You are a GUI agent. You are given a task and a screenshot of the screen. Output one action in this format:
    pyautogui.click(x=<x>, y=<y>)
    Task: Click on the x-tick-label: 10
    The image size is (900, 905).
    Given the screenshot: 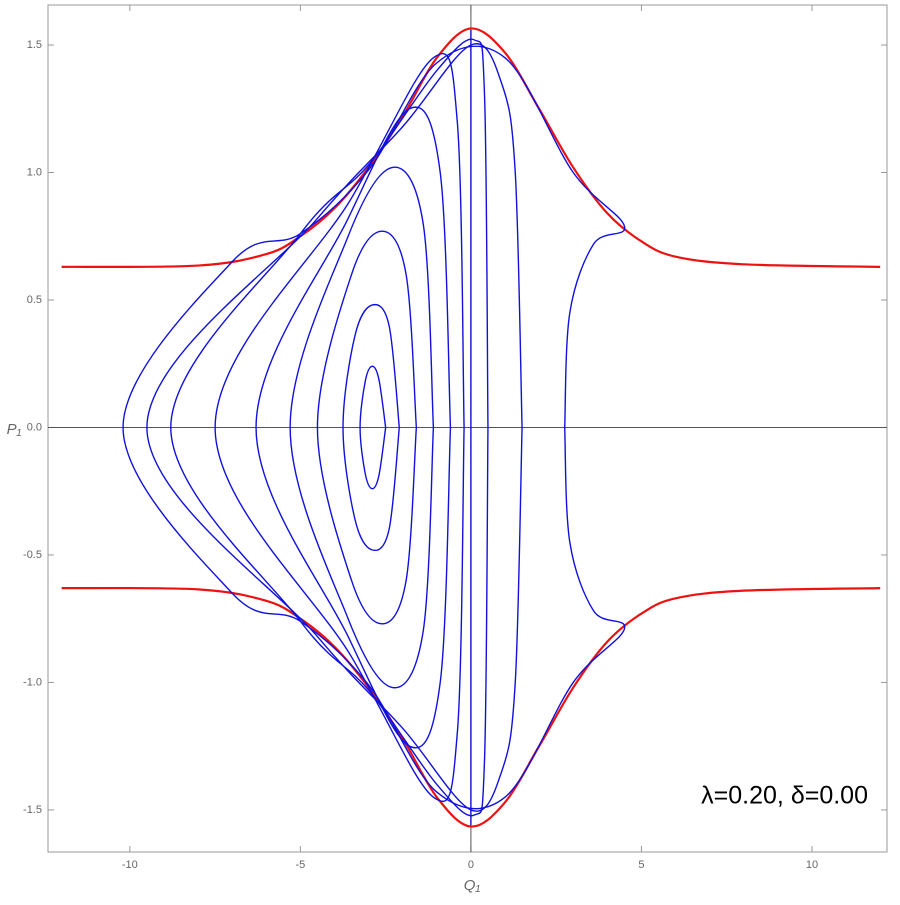 What is the action you would take?
    pyautogui.click(x=812, y=865)
    